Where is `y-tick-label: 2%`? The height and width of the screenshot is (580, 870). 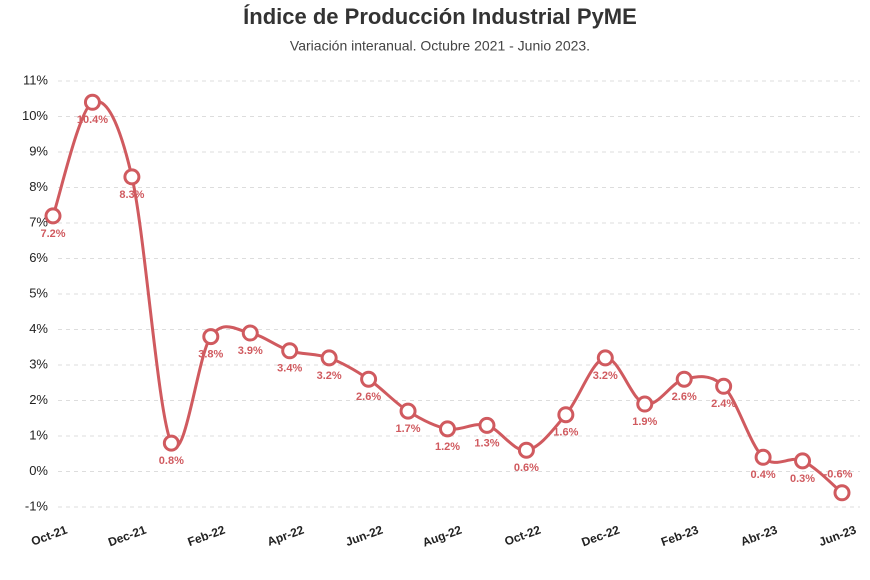
y-tick-label: 2% is located at coordinates (38, 399).